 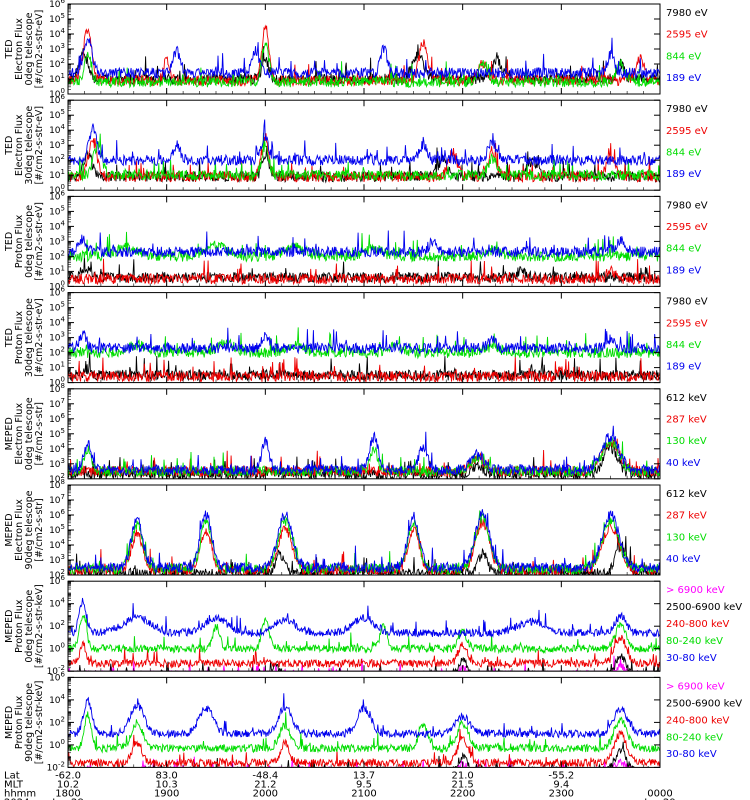 I want to click on x-tick-hhmm: 1900, so click(x=166, y=793).